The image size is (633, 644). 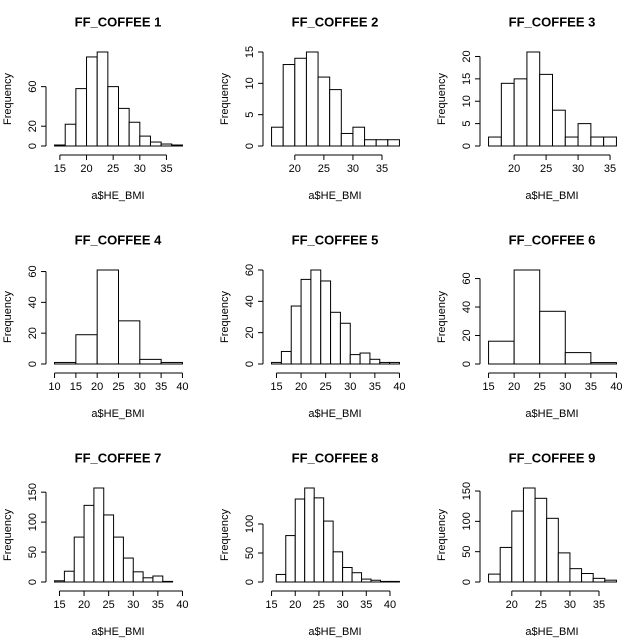 What do you see at coordinates (467, 79) in the screenshot?
I see `y-tick-label: 15` at bounding box center [467, 79].